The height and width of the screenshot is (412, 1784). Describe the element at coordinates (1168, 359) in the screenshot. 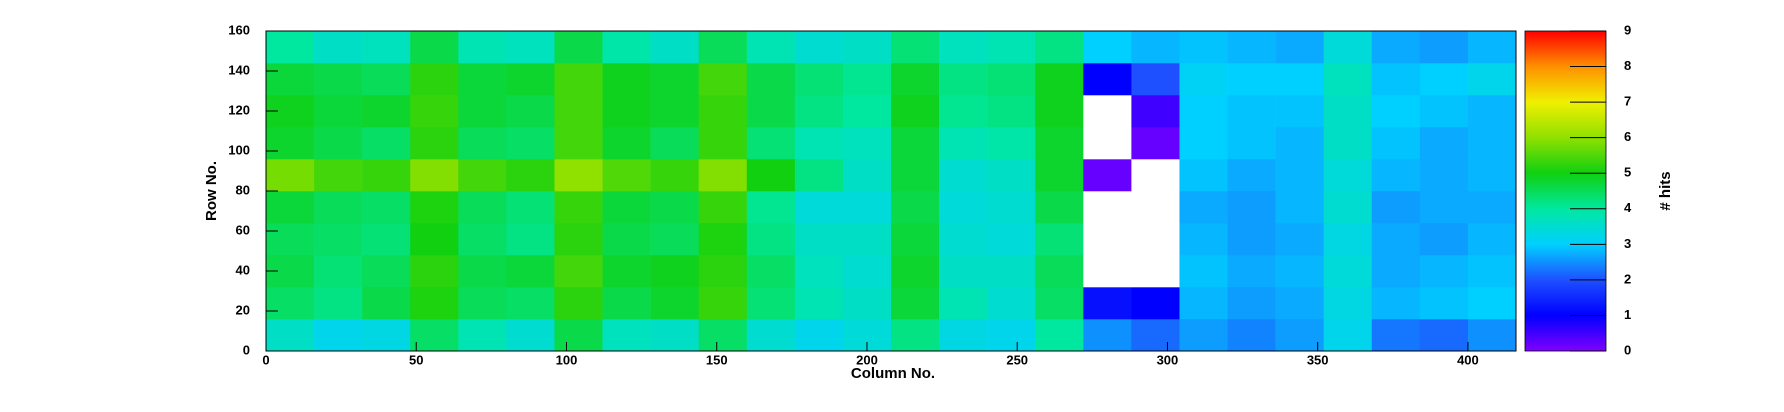

I see `x-tick-label: 300` at that location.